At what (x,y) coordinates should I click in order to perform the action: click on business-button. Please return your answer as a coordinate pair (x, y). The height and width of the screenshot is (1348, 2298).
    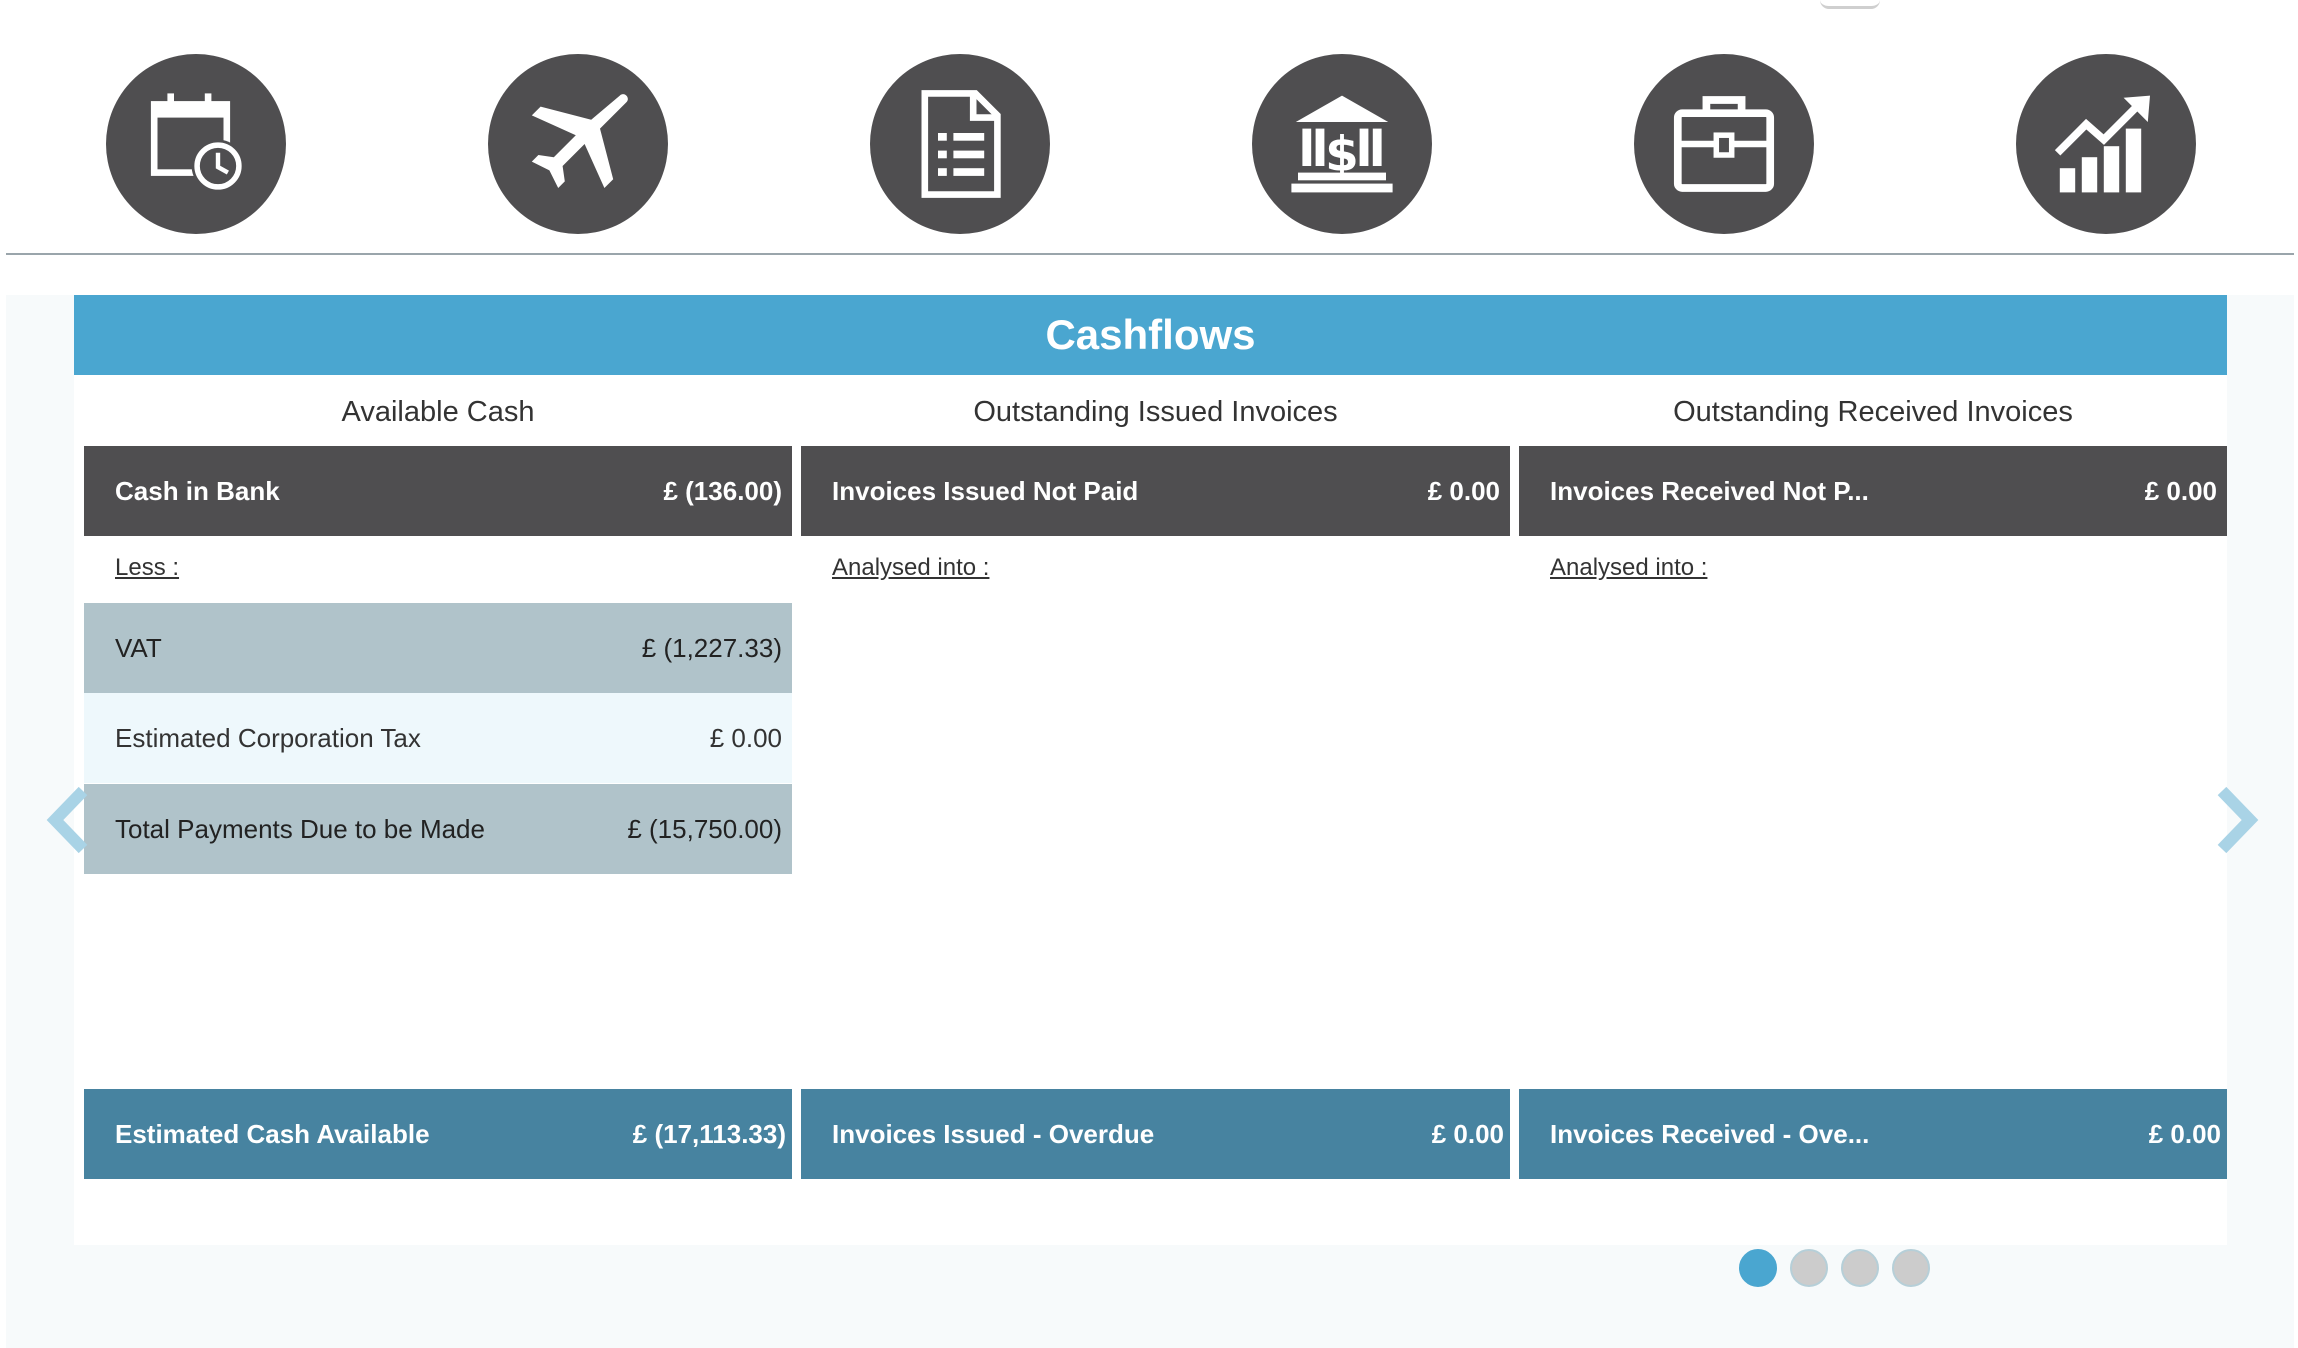
    Looking at the image, I should click on (1724, 144).